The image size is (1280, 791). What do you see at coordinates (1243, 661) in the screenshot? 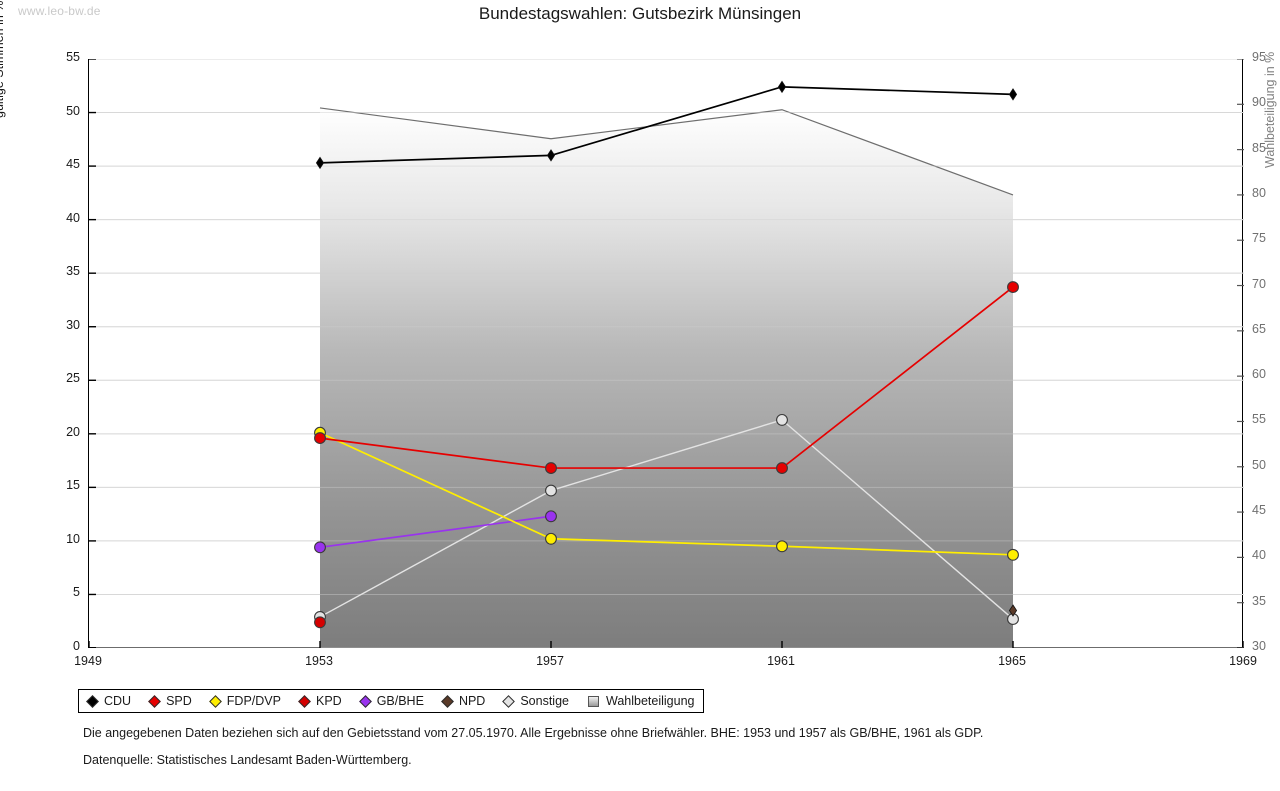
I see `x-axis-tick-label: 1969` at bounding box center [1243, 661].